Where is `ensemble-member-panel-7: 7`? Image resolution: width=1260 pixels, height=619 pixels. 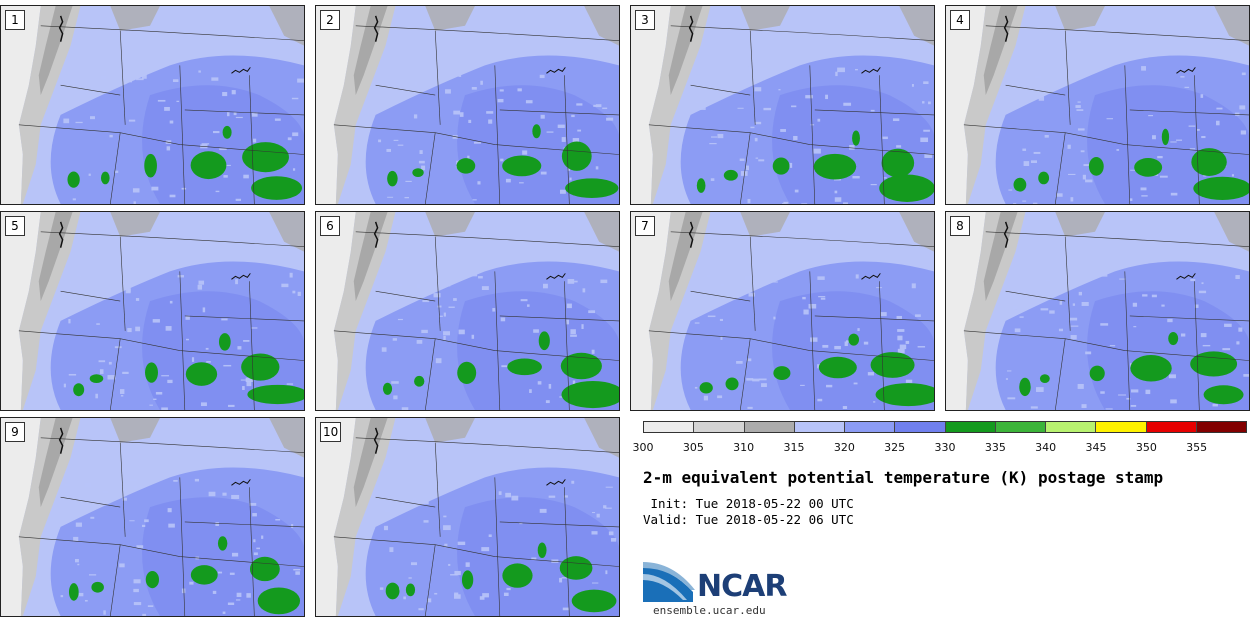
ensemble-member-panel-7: 7 is located at coordinates (782, 311).